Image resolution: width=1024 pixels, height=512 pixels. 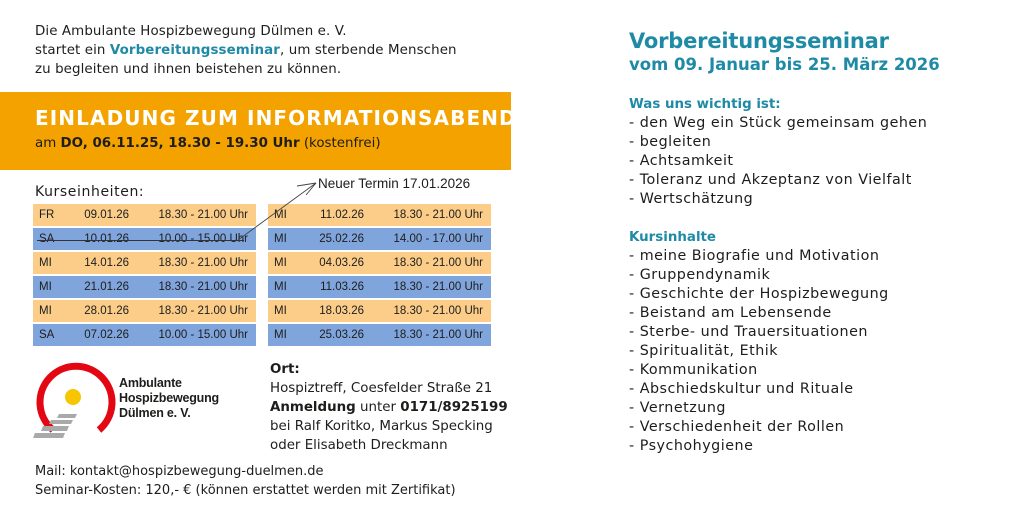 What do you see at coordinates (106, 335) in the screenshot?
I see `schedule-date: 07.02.26` at bounding box center [106, 335].